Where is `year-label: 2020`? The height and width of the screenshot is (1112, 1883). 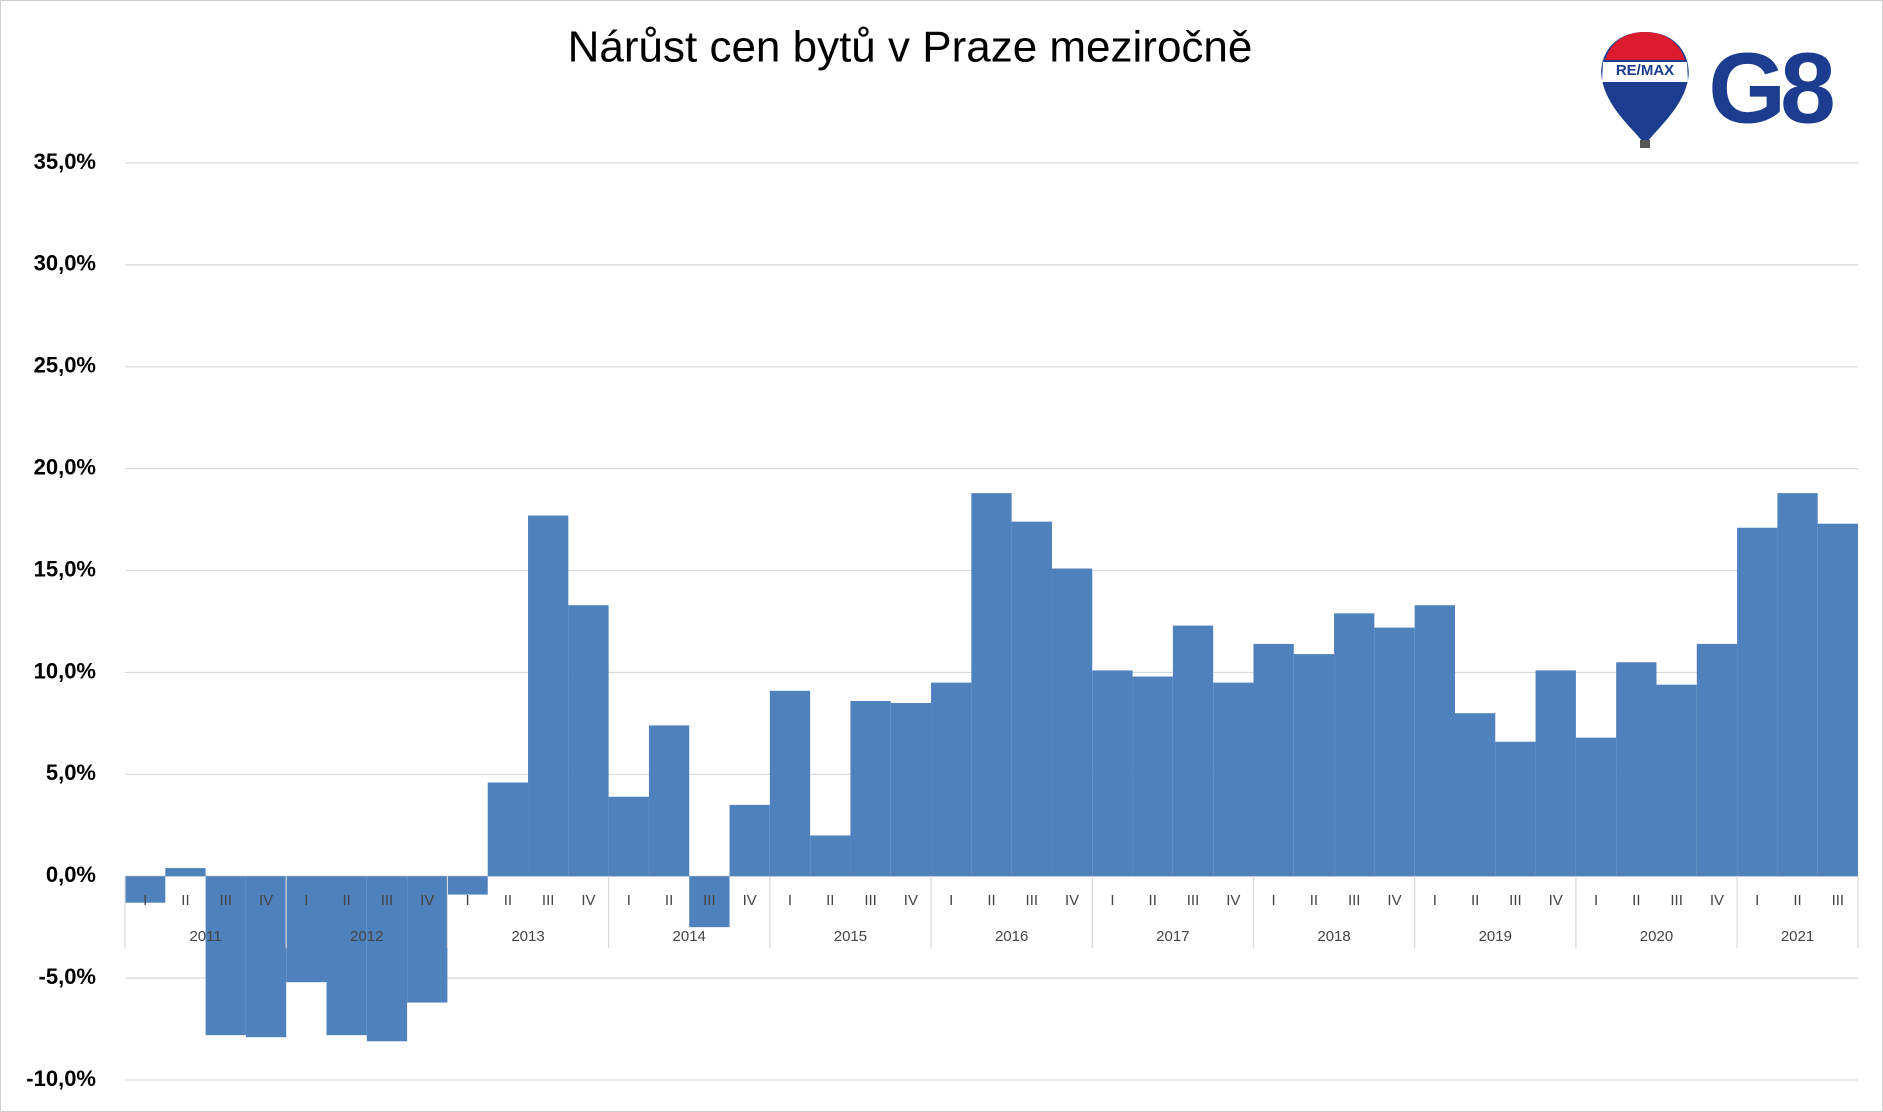 year-label: 2020 is located at coordinates (1656, 936).